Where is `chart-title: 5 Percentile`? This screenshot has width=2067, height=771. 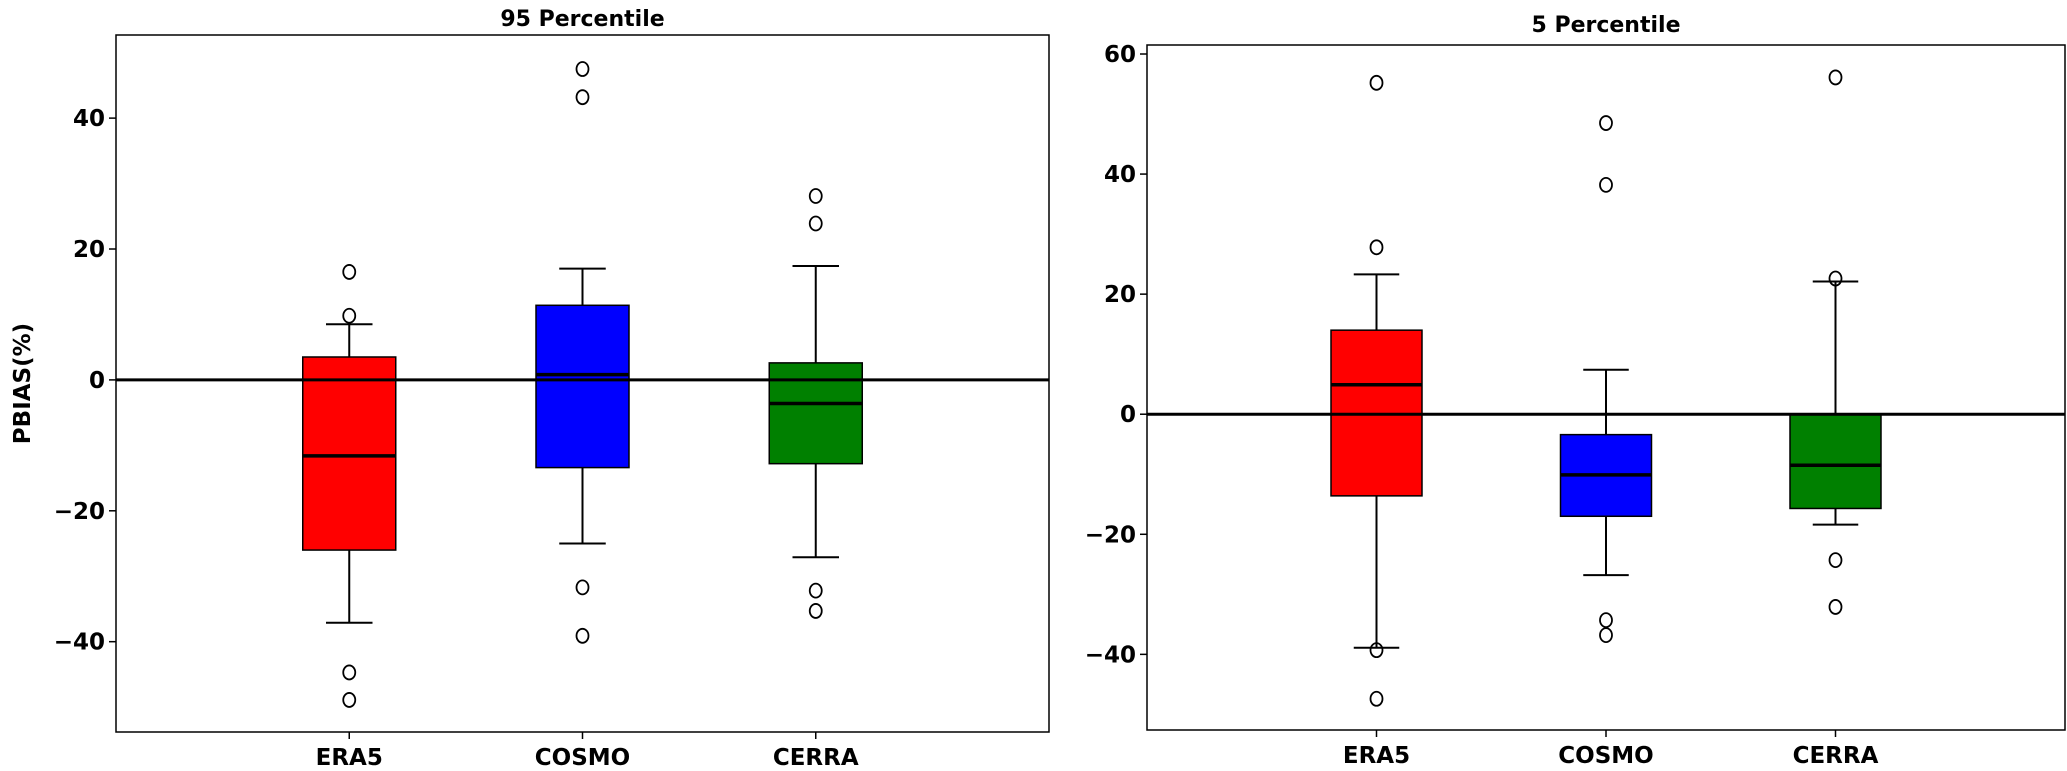
chart-title: 5 Percentile is located at coordinates (1605, 25).